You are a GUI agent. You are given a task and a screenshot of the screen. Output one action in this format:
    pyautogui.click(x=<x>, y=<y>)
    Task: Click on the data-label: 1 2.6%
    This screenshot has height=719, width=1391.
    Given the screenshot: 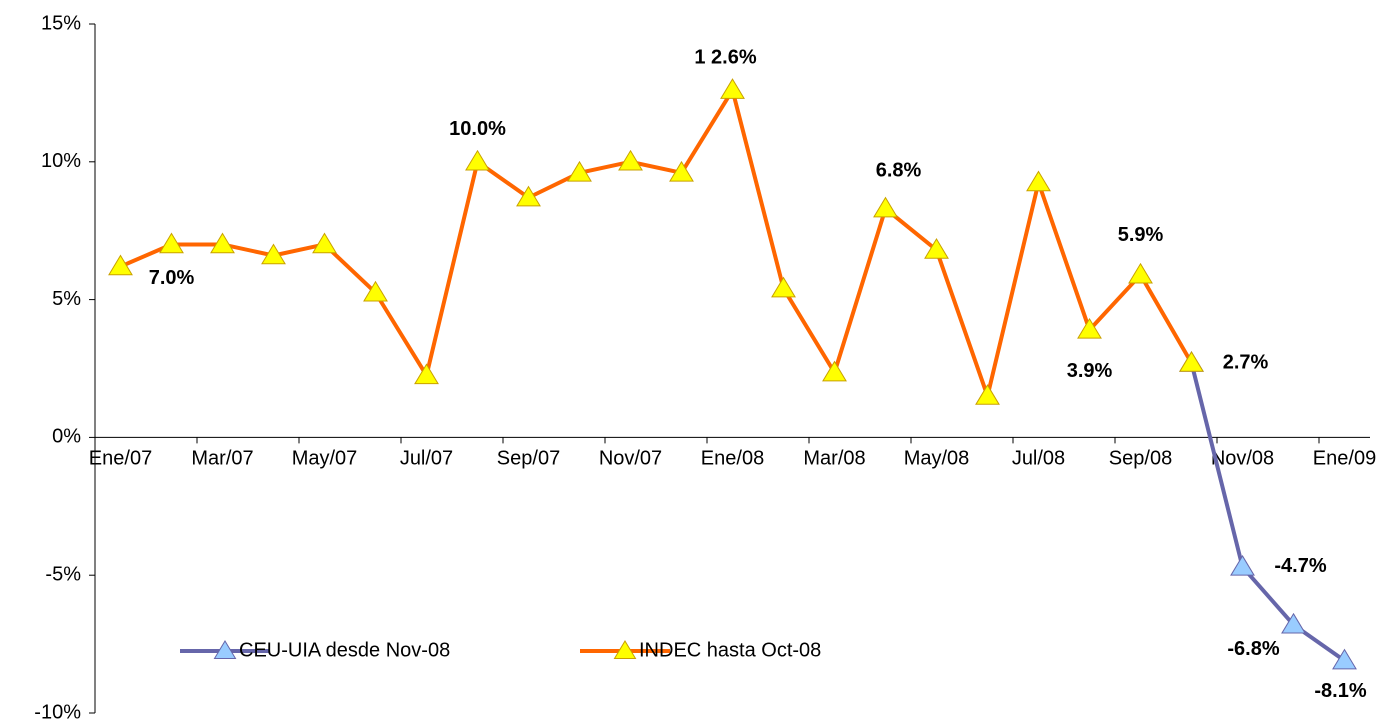 What is the action you would take?
    pyautogui.click(x=725, y=57)
    